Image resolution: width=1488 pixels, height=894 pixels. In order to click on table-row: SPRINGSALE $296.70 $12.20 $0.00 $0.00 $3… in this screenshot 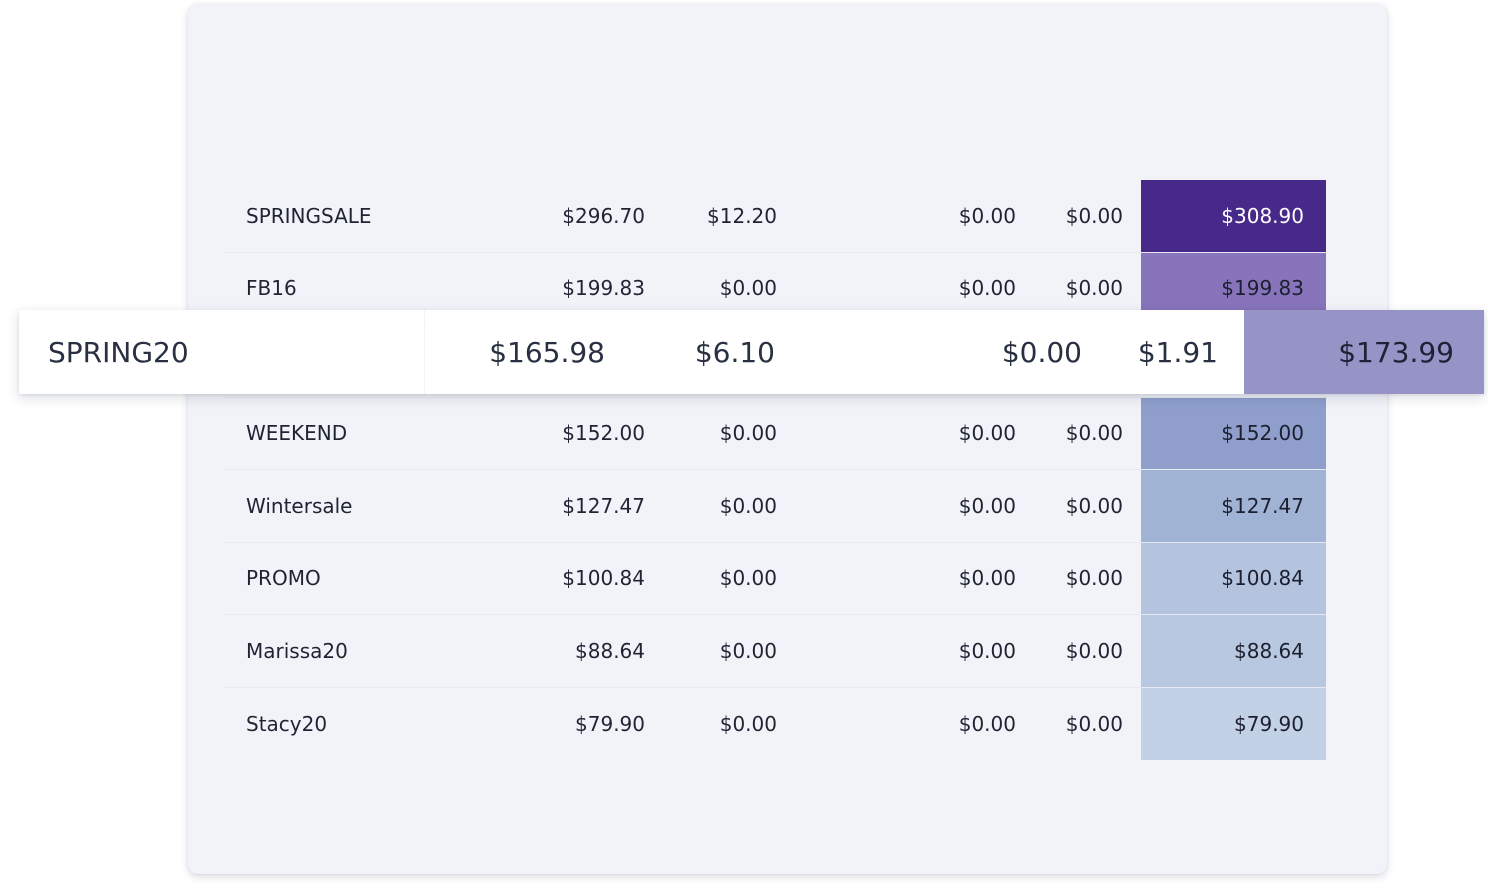, I will do `click(775, 216)`.